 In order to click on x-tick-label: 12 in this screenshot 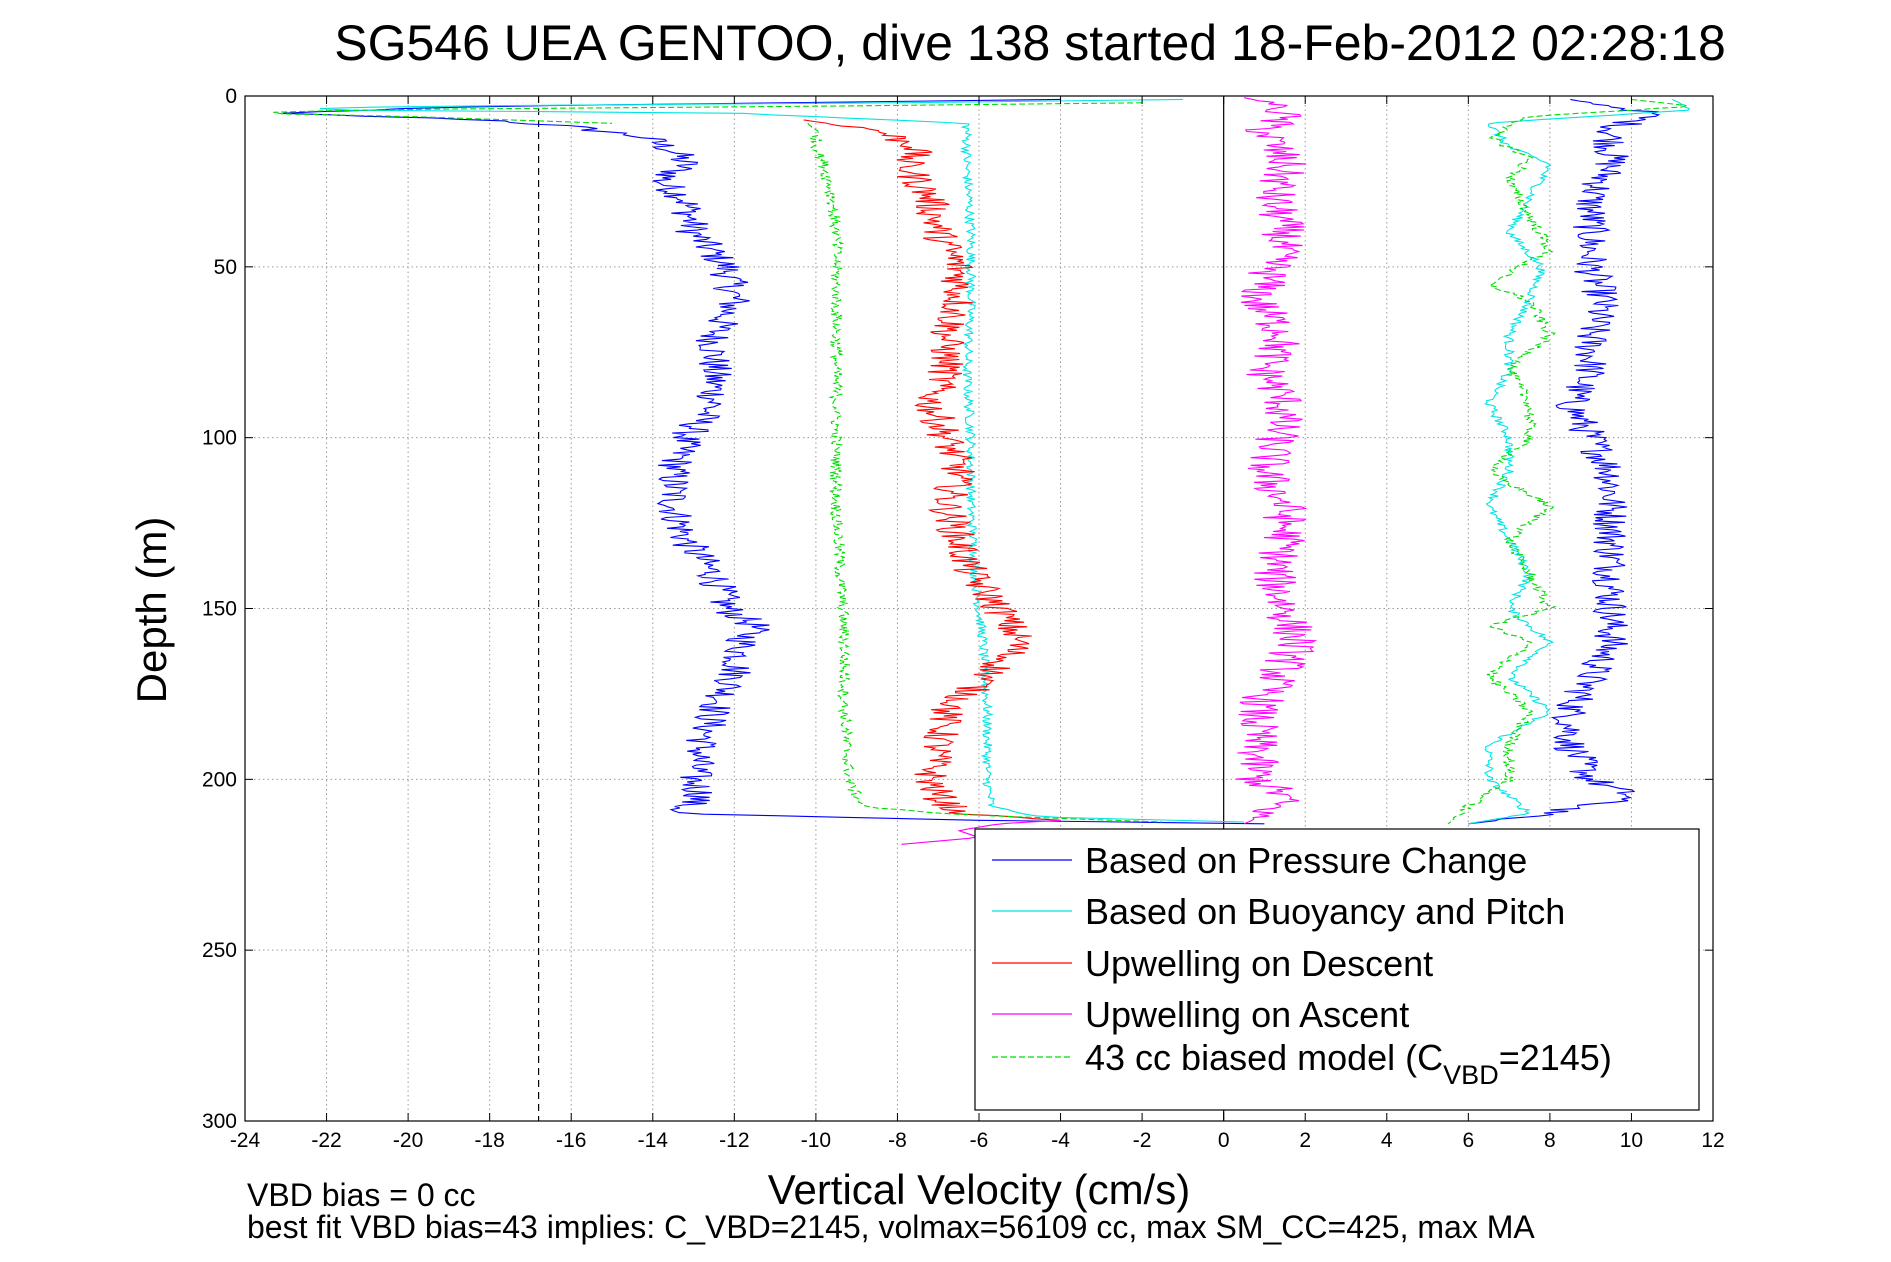, I will do `click(1712, 1140)`.